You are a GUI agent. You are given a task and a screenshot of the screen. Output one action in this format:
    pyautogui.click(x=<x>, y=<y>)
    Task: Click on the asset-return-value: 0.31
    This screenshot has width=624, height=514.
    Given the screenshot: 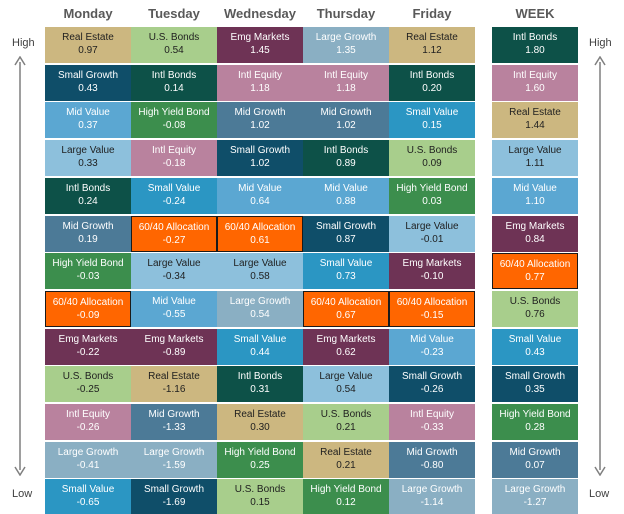 What is the action you would take?
    pyautogui.click(x=260, y=390)
    